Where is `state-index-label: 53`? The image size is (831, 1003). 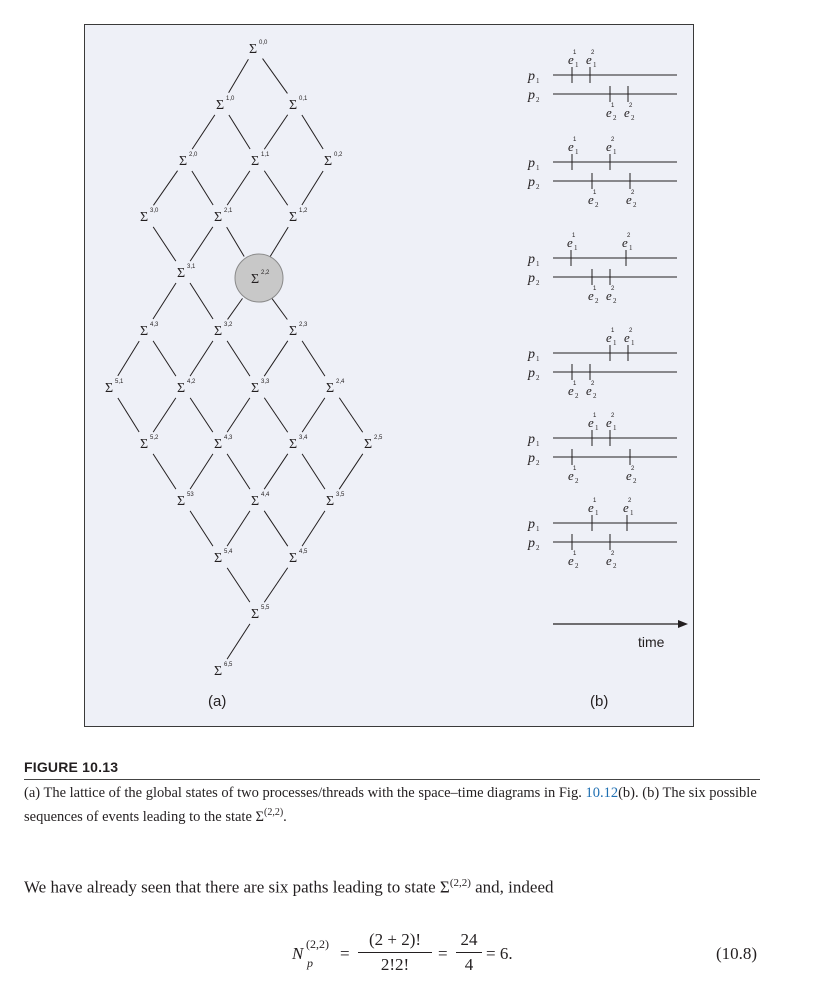 state-index-label: 53 is located at coordinates (190, 495).